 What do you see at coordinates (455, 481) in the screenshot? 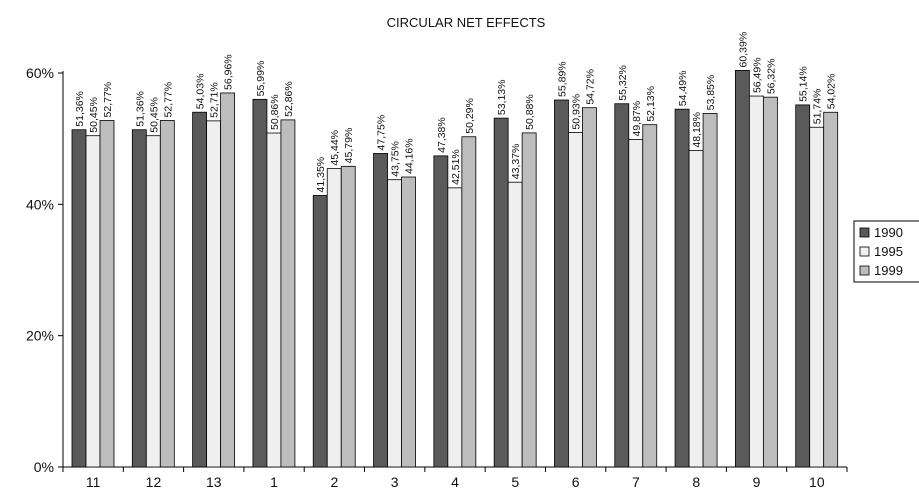
I see `x-tick-label: 4` at bounding box center [455, 481].